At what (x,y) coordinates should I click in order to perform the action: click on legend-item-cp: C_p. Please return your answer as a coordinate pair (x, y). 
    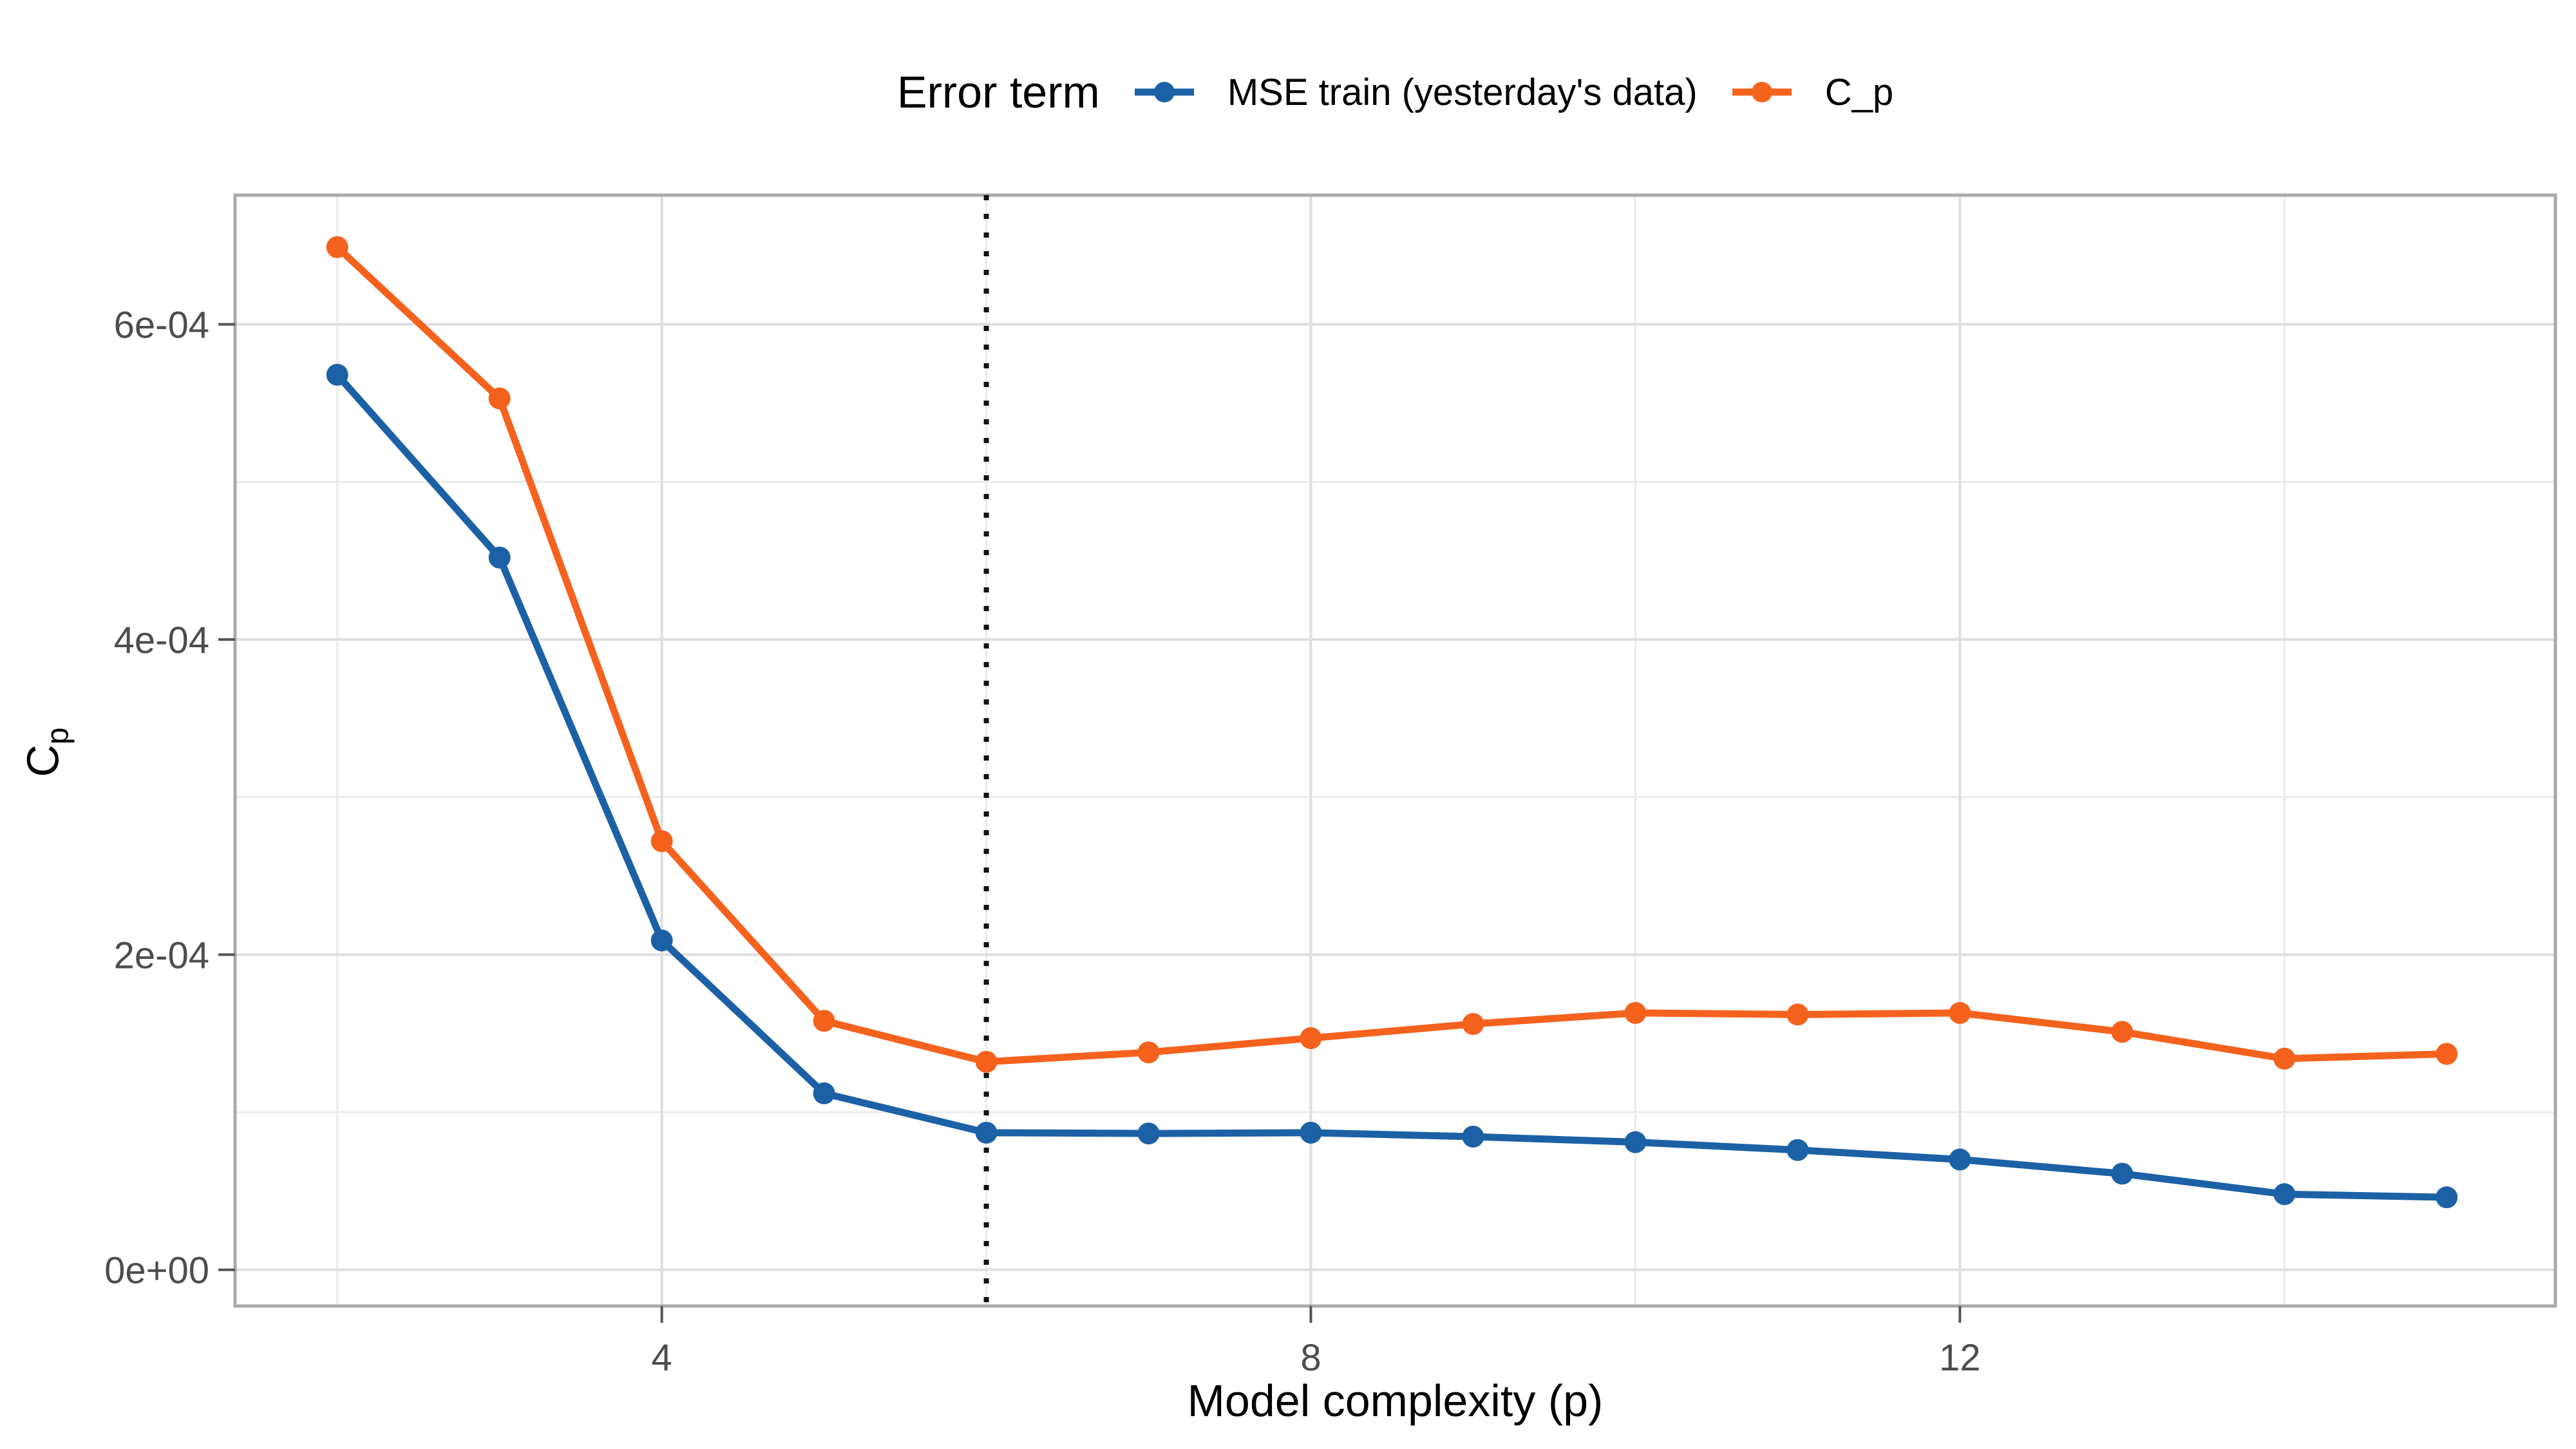
    Looking at the image, I should click on (1812, 92).